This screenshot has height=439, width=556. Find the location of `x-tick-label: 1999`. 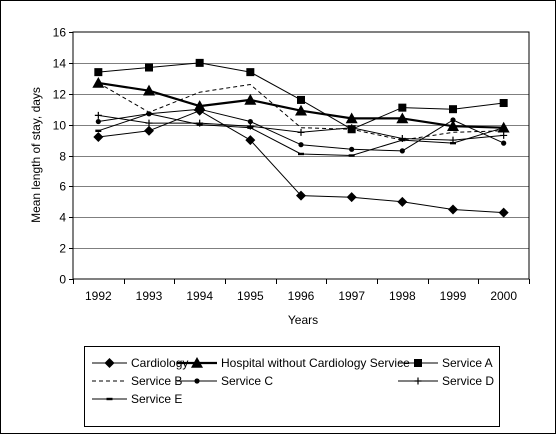

x-tick-label: 1999 is located at coordinates (453, 296).